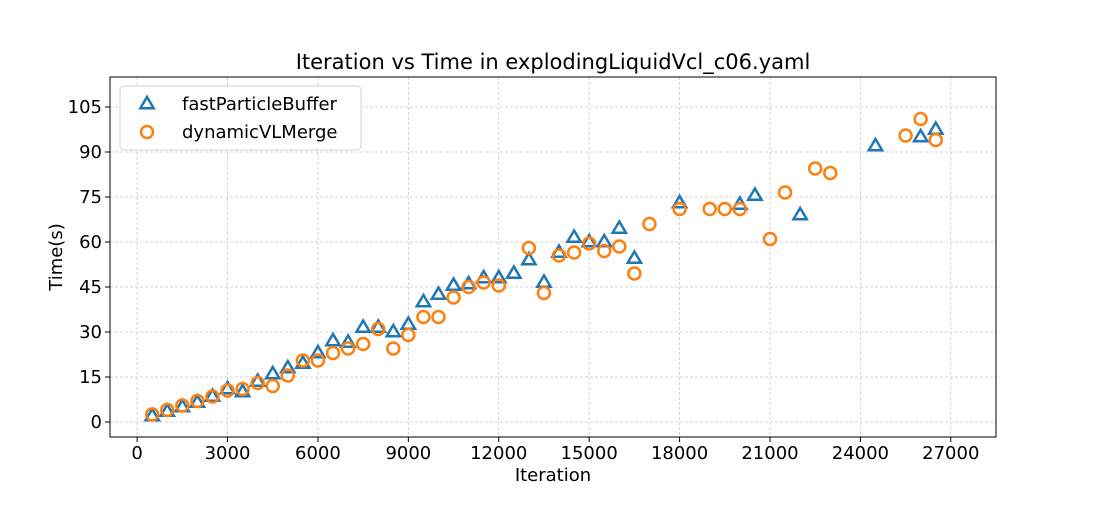 The image size is (1107, 514). What do you see at coordinates (589, 453) in the screenshot?
I see `x-tick-label: 15000` at bounding box center [589, 453].